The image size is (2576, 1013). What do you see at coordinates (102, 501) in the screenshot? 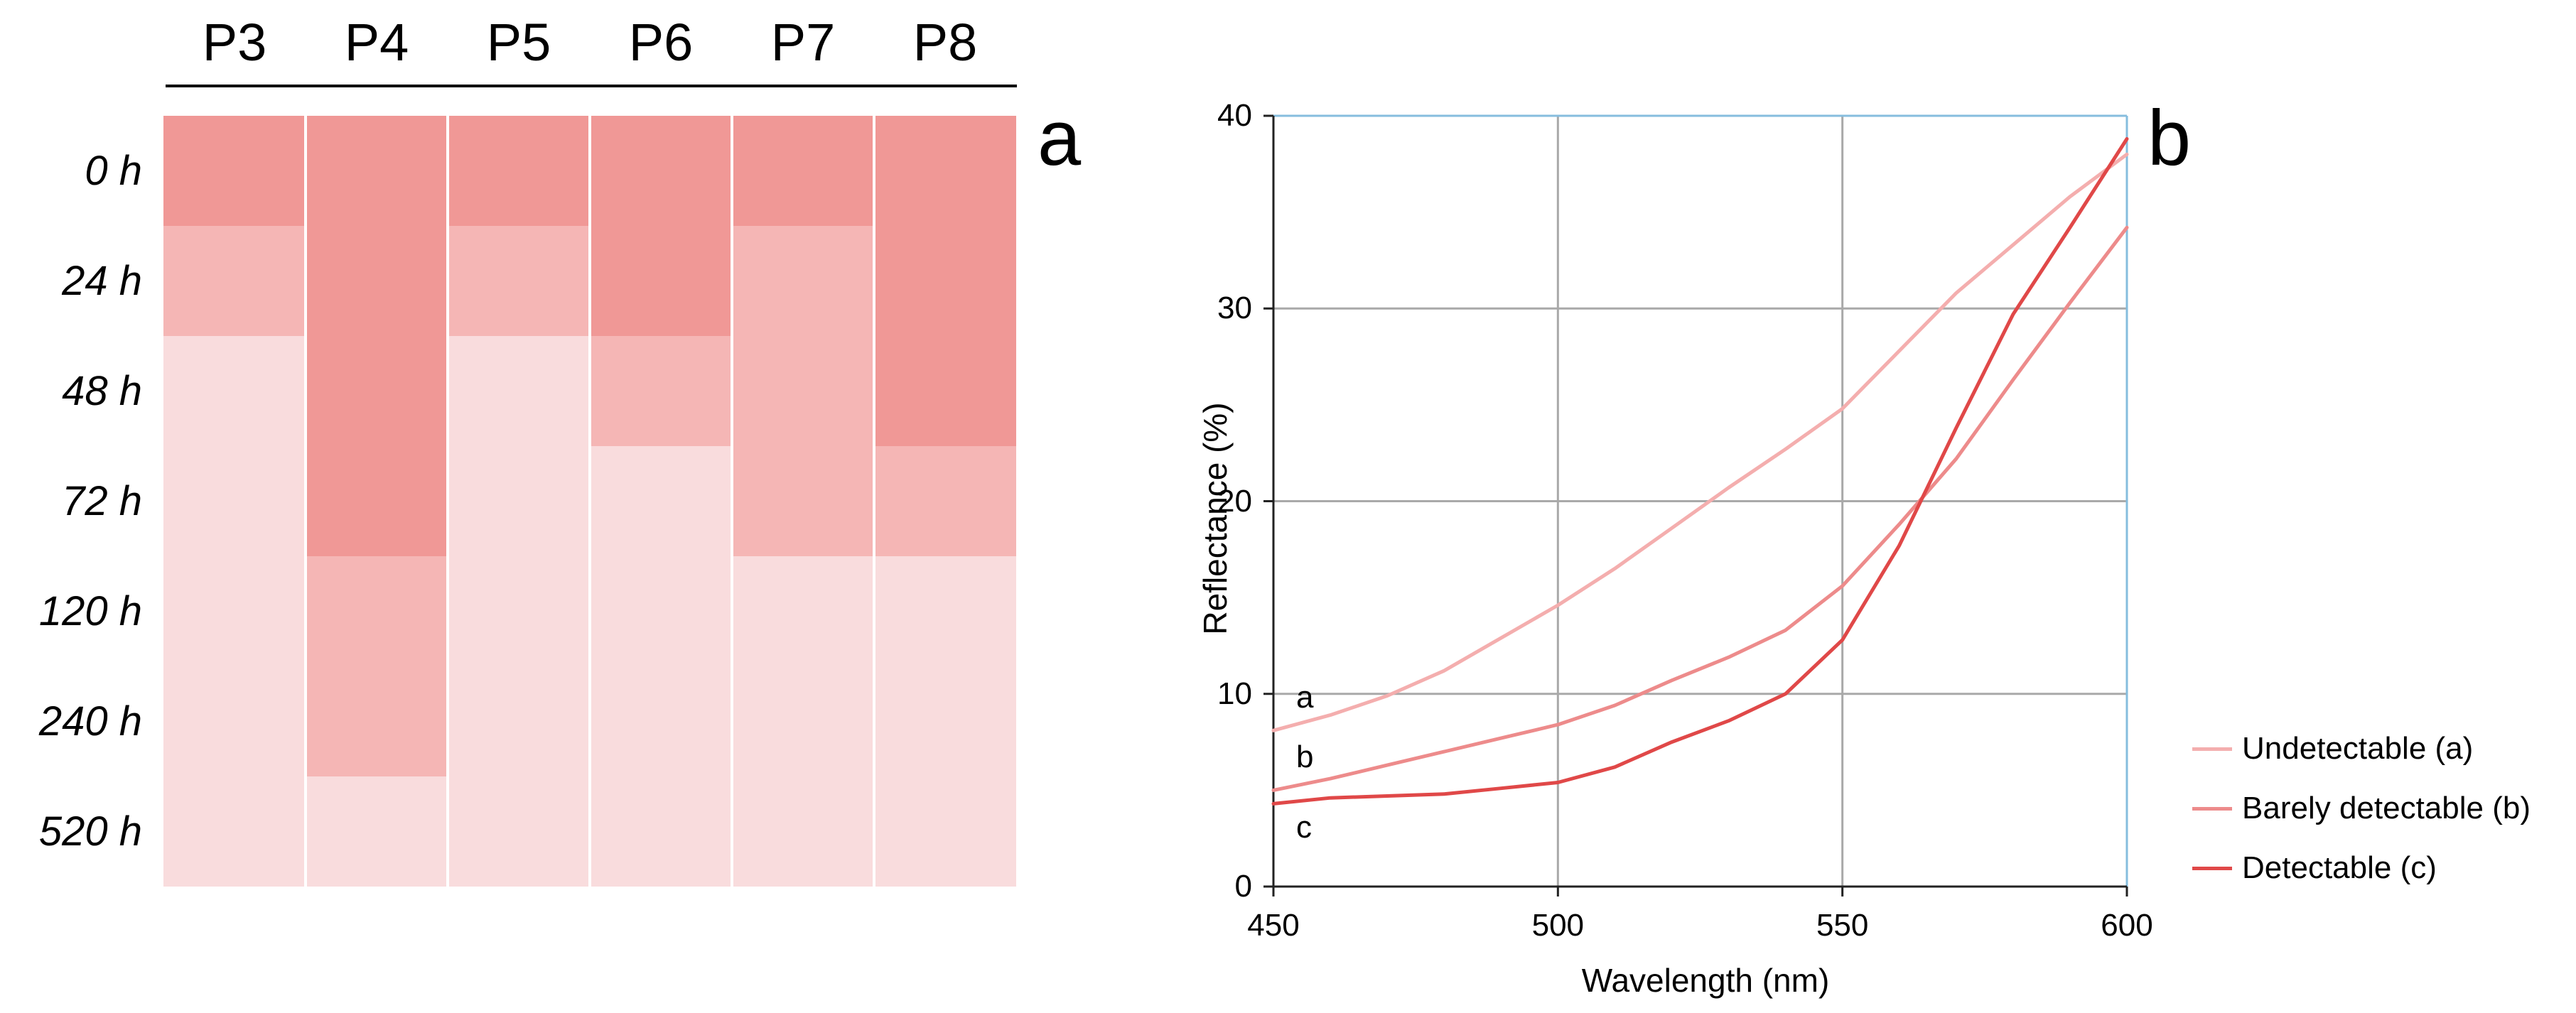
I see `row-label-72-h: 72 h` at bounding box center [102, 501].